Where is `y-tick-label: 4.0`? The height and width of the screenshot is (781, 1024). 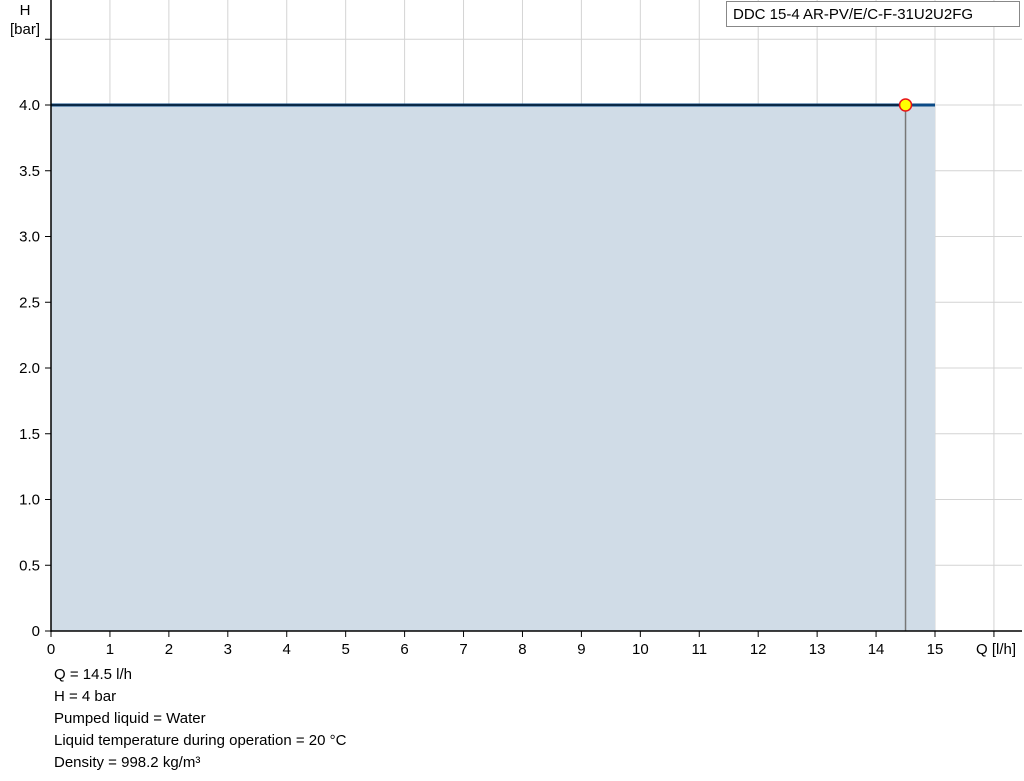
y-tick-label: 4.0 is located at coordinates (29, 105).